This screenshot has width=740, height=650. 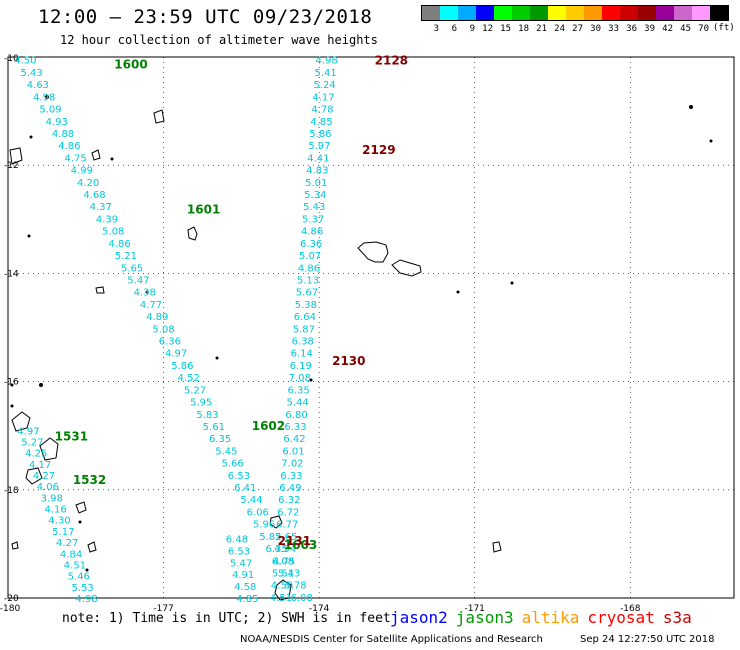 What do you see at coordinates (282, 586) in the screenshot?
I see `wave-height-value: 4.50` at bounding box center [282, 586].